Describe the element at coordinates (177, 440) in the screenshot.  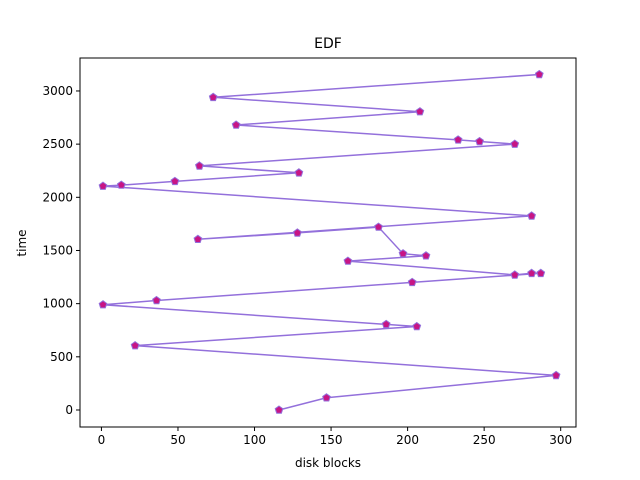
I see `x-tick-label: 50` at that location.